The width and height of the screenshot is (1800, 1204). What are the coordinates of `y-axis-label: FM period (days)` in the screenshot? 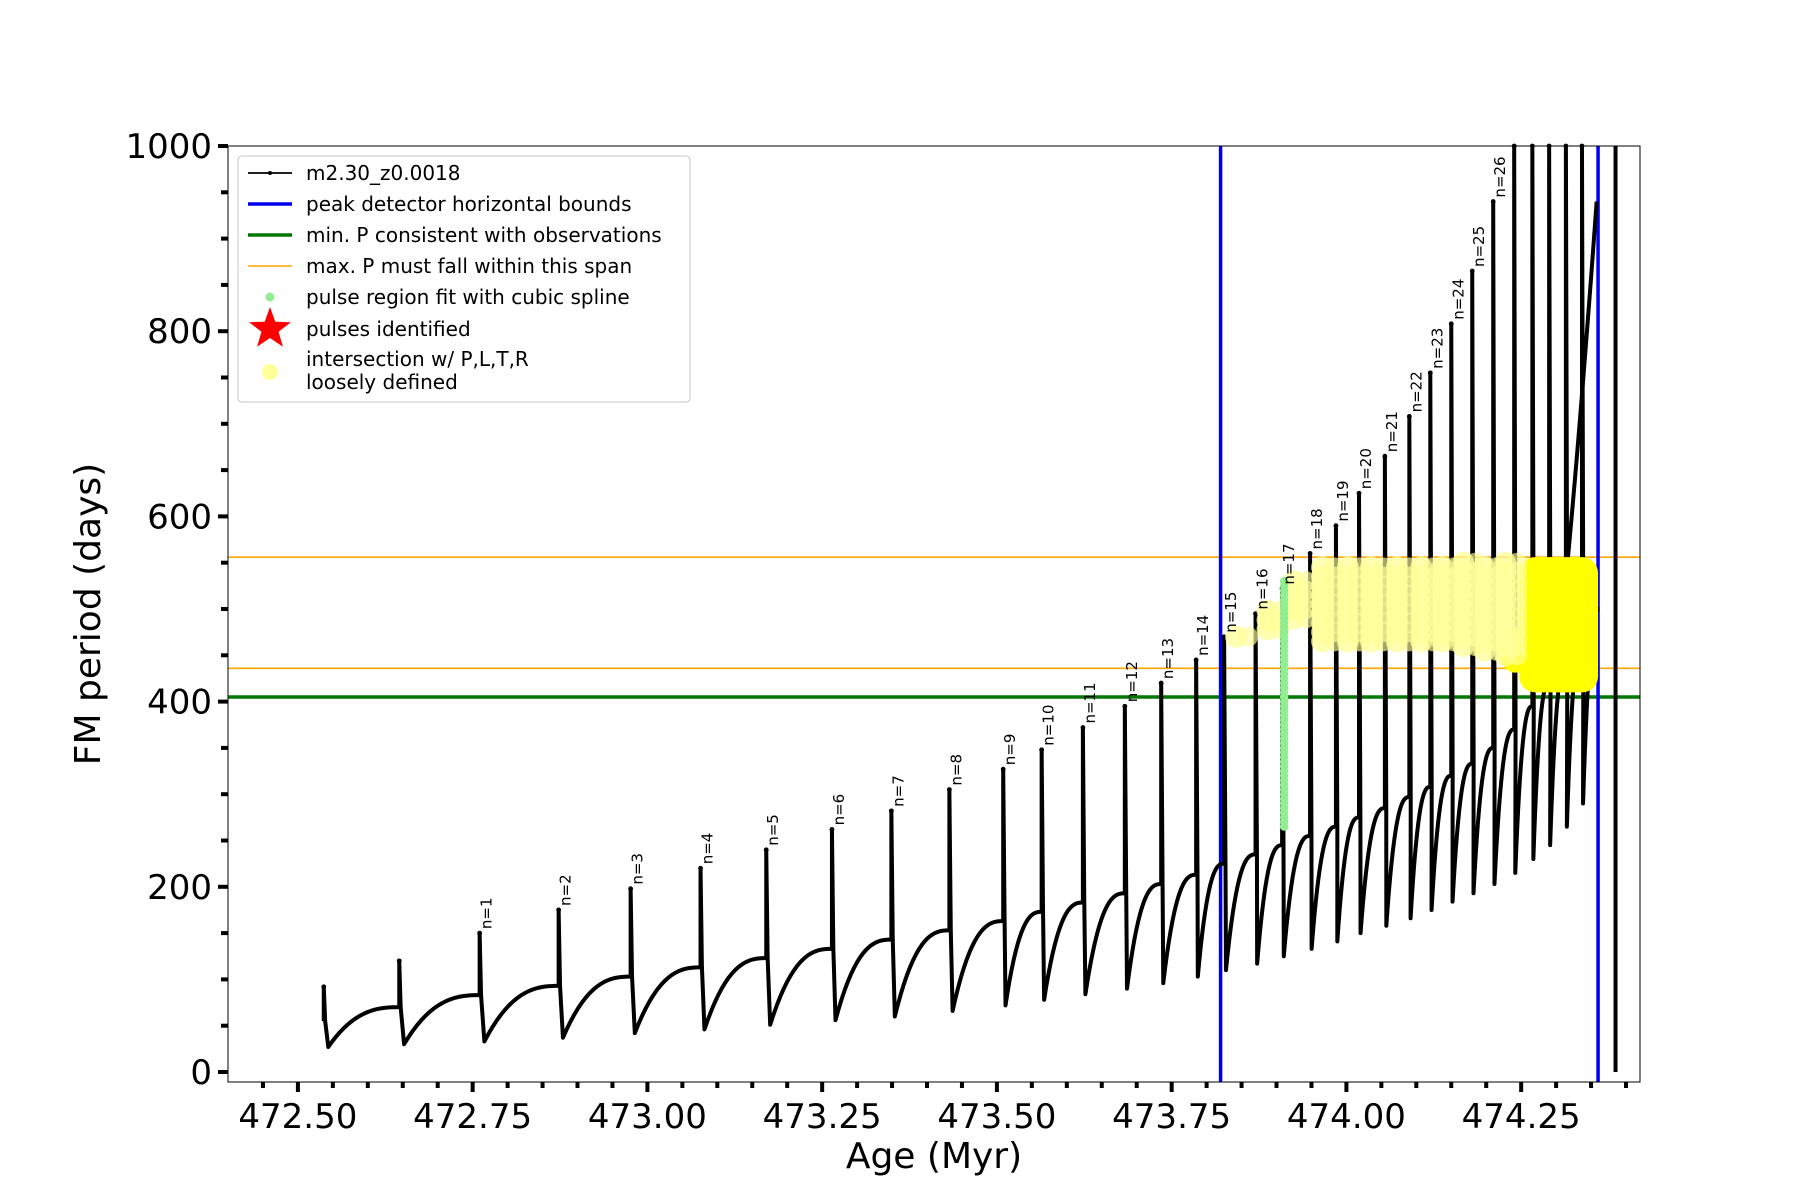 It's located at (88, 614).